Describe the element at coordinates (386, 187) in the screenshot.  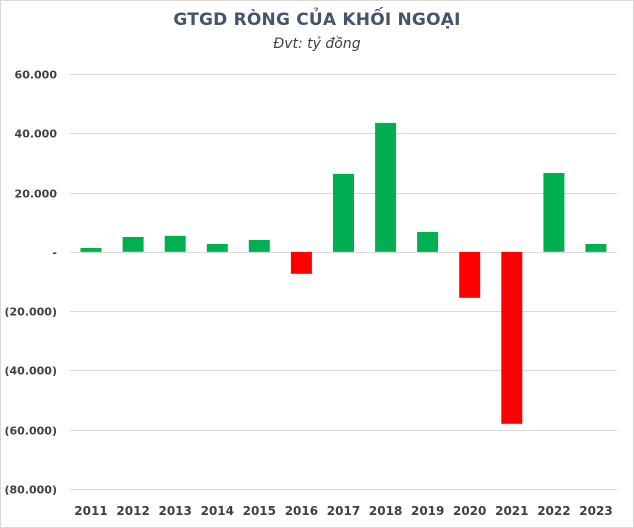
I see `bar-2018` at that location.